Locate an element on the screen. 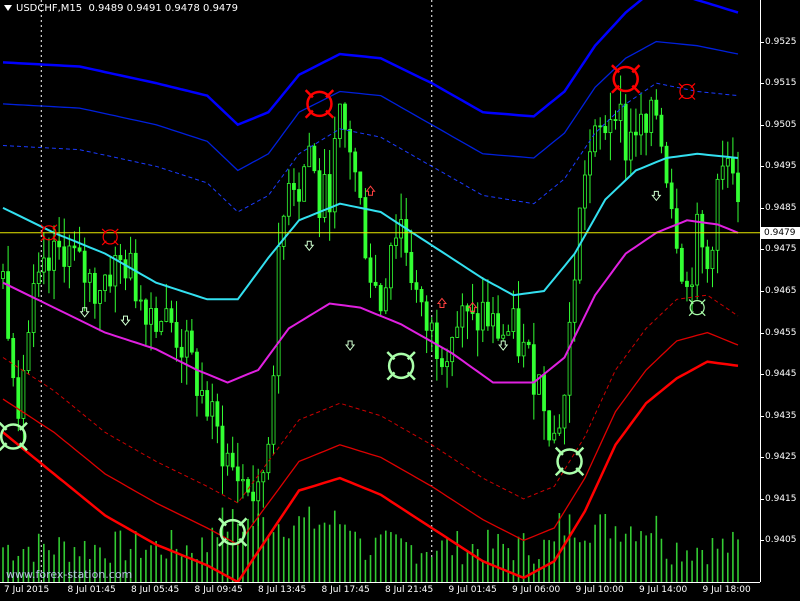 The width and height of the screenshot is (800, 601). collapse-triangle-icon is located at coordinates (8, 8).